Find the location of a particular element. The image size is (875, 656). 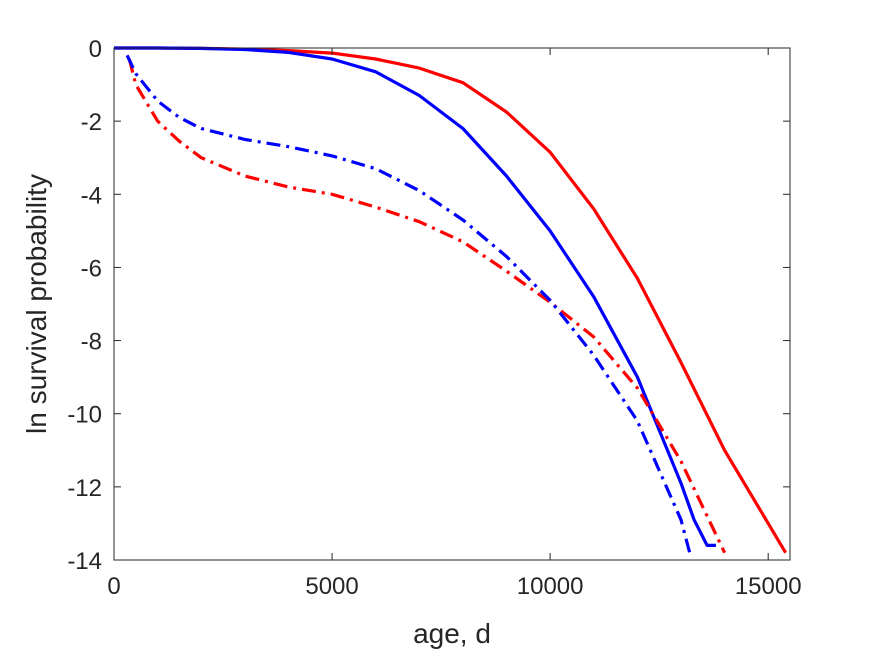

y-tick-label: 0 is located at coordinates (95, 49).